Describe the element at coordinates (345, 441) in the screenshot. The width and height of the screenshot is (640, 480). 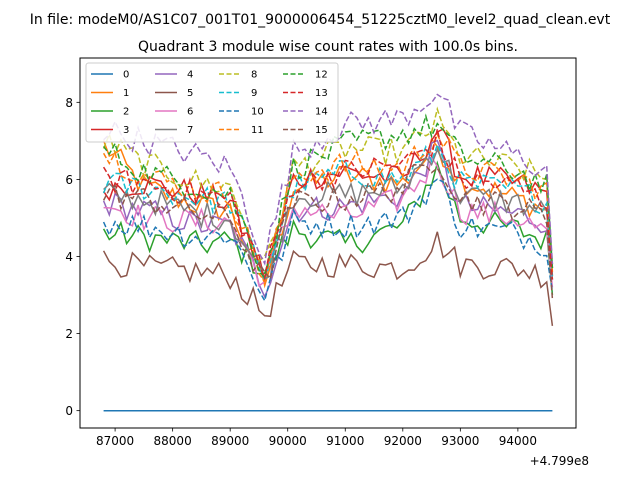
I see `x-tick-label: 91000` at that location.